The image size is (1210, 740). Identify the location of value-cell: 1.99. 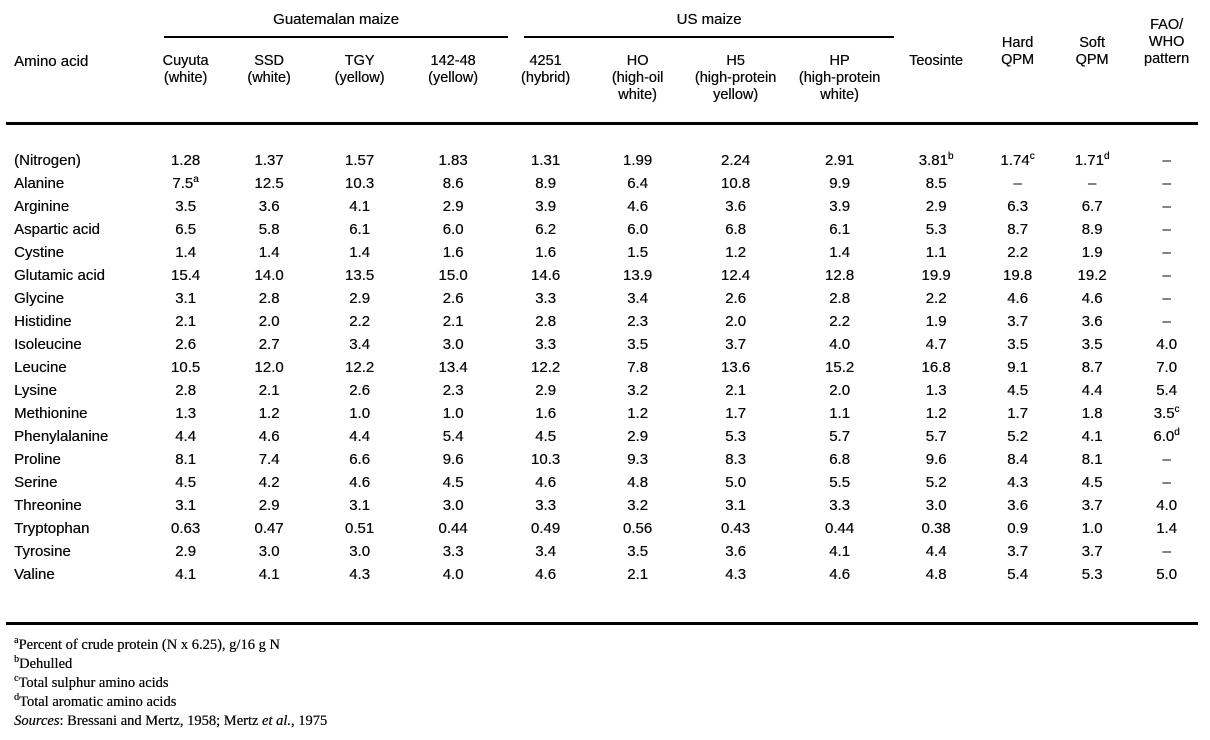
(637, 160).